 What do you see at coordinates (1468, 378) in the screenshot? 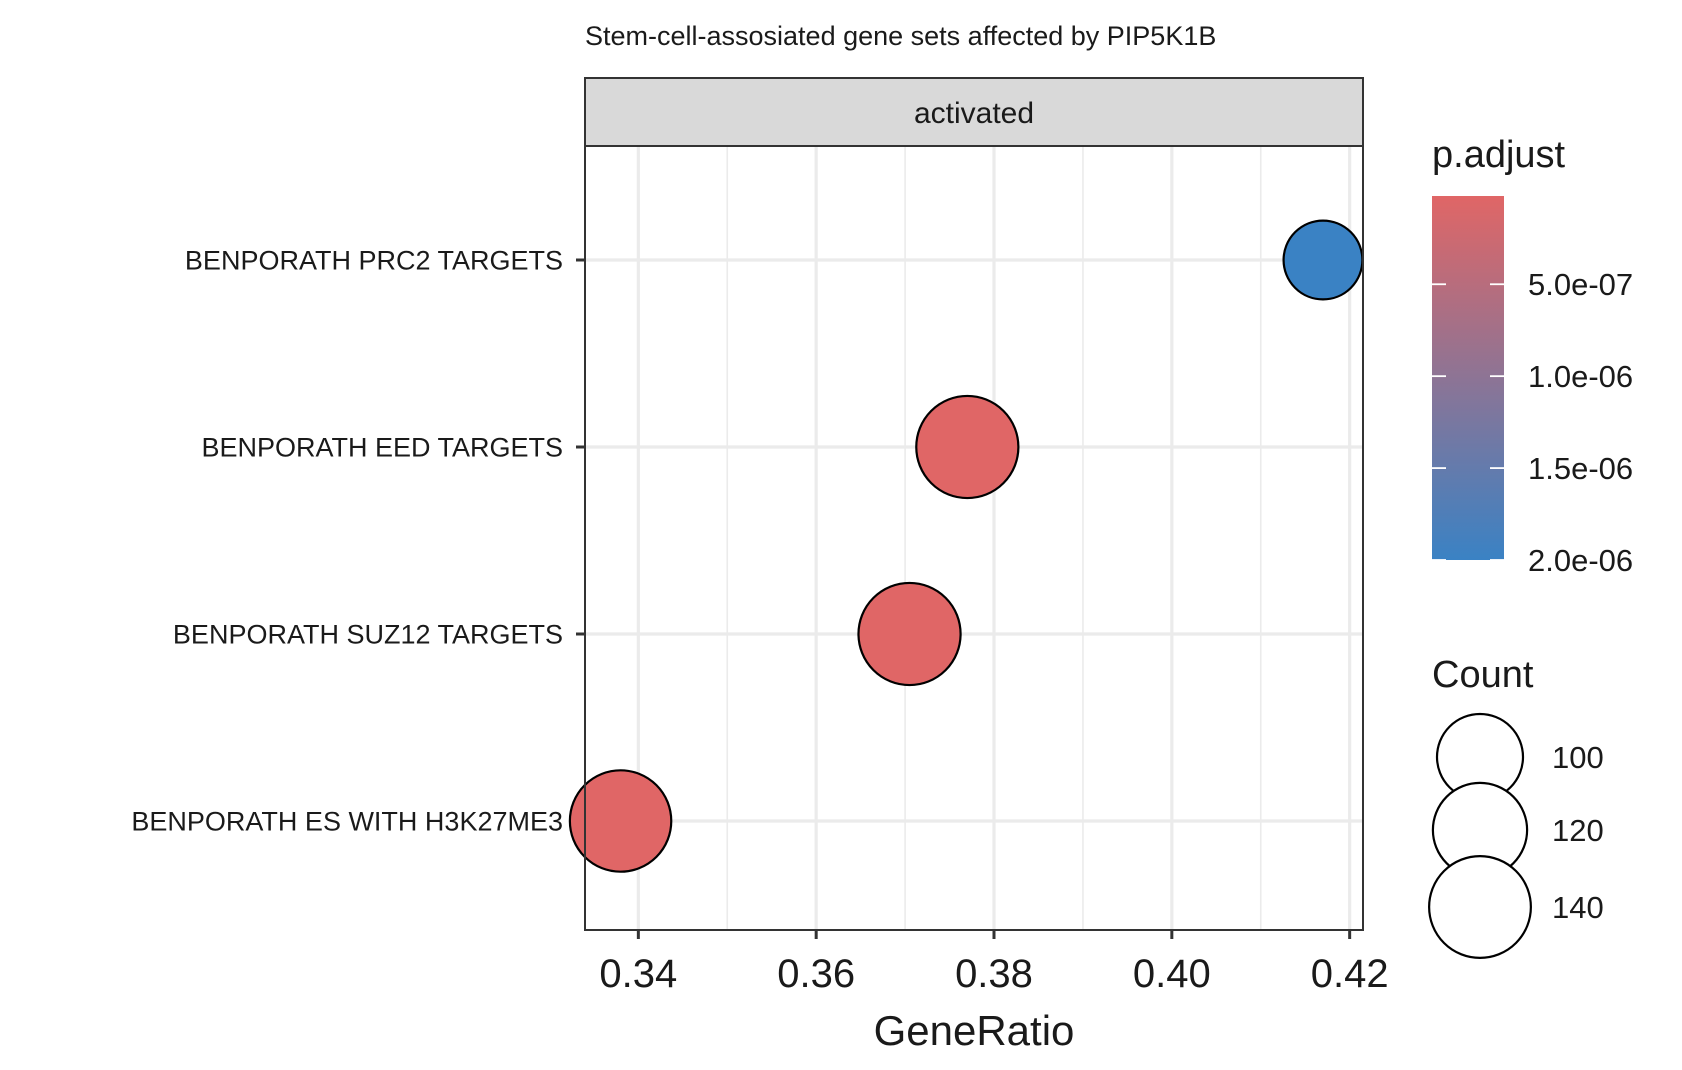
I see `color-legend-bar` at bounding box center [1468, 378].